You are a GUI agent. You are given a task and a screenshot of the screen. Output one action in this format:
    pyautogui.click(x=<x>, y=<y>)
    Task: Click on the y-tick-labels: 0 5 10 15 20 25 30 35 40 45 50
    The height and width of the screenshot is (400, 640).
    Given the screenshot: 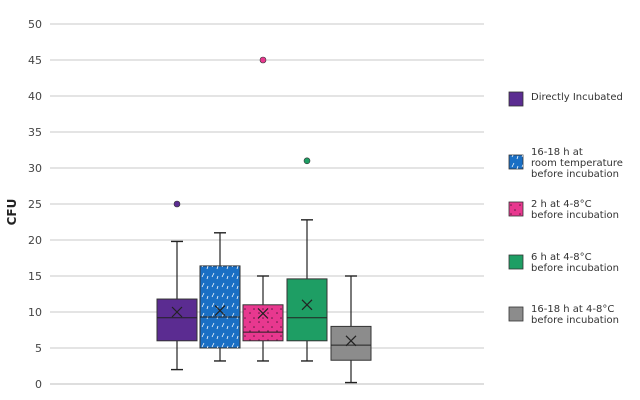 What is the action you would take?
    pyautogui.click(x=35, y=204)
    